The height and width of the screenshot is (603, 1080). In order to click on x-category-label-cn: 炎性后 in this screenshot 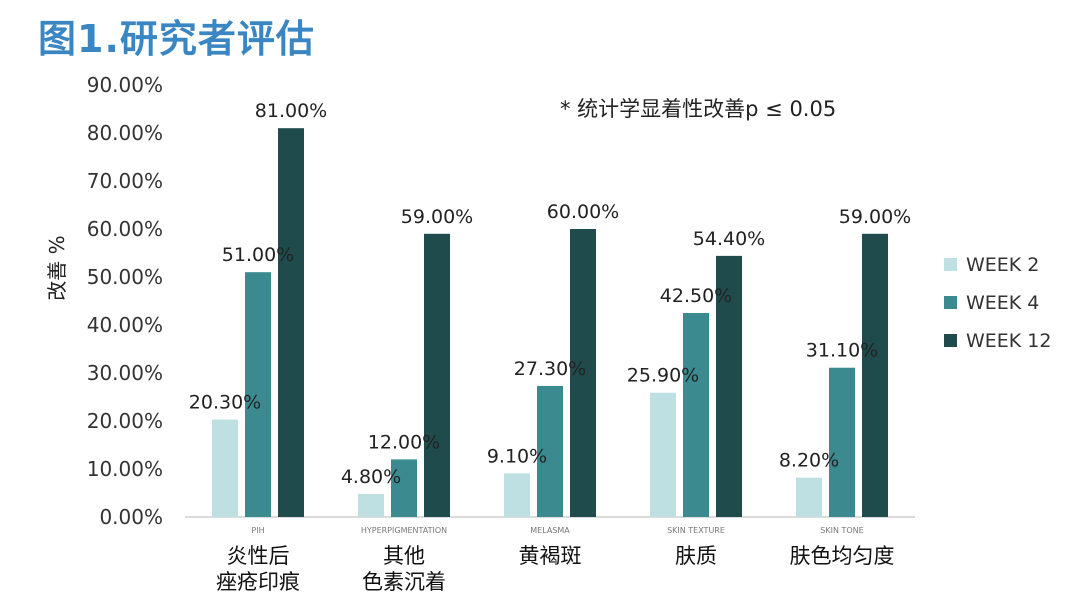, I will do `click(258, 556)`.